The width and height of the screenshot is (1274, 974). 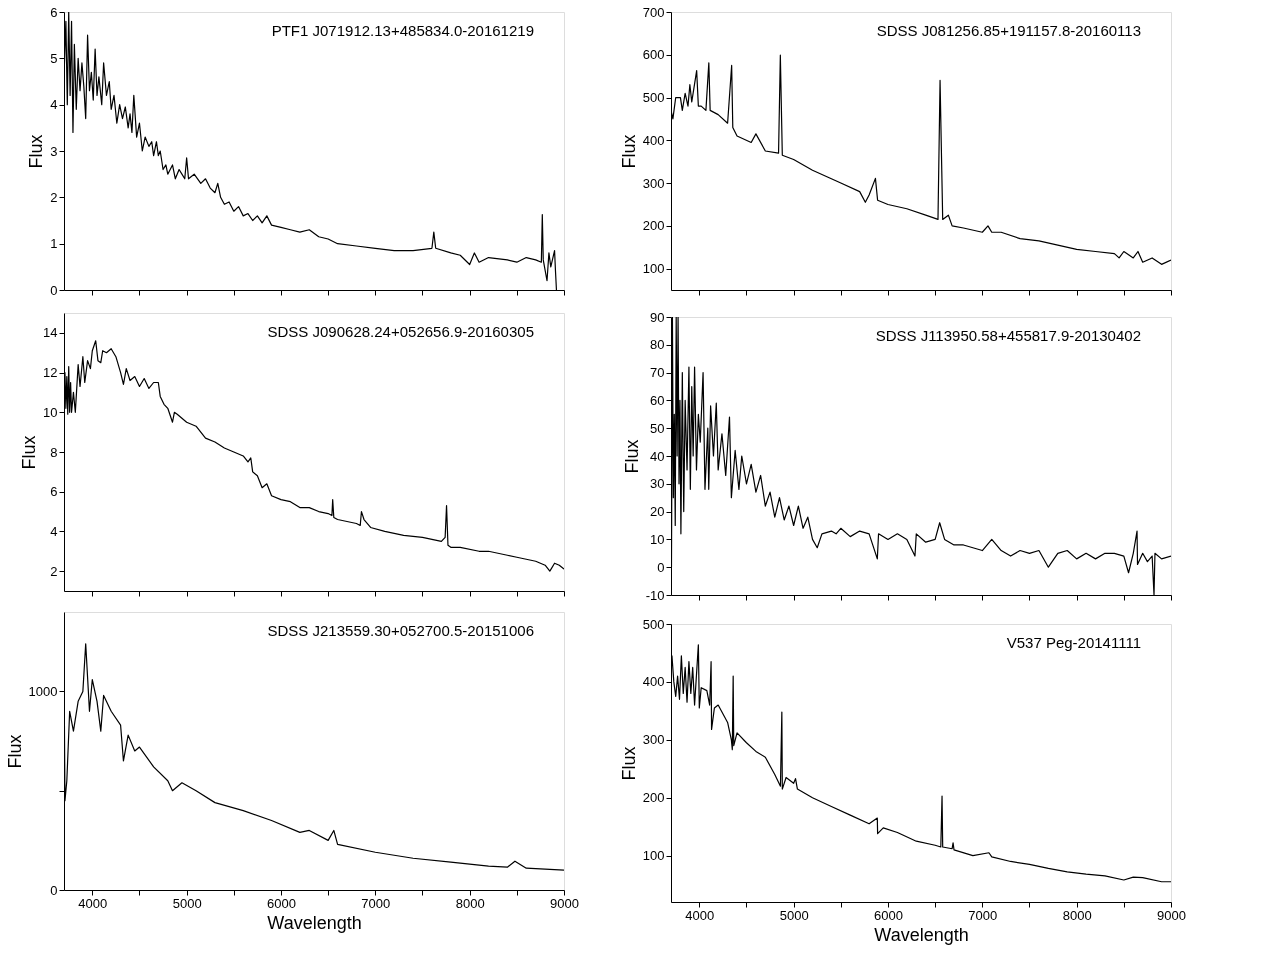 What do you see at coordinates (54, 58) in the screenshot?
I see `y-tick-label: 5` at bounding box center [54, 58].